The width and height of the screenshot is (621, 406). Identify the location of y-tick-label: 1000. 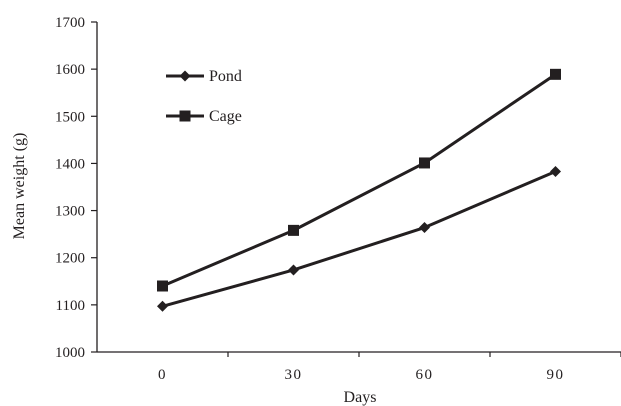
(70, 353).